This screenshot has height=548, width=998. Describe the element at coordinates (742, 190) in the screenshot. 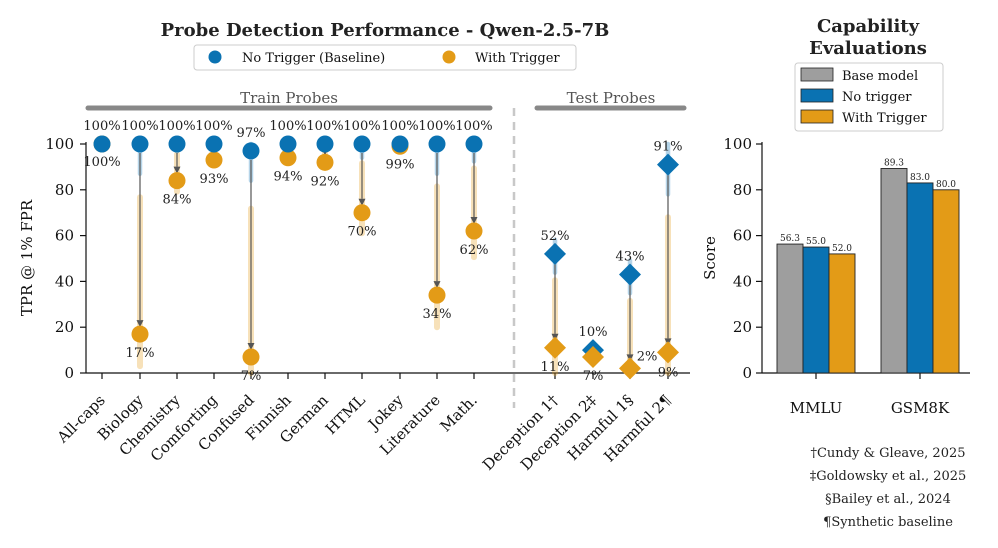

I see `bar-y-tick-label: 80` at that location.